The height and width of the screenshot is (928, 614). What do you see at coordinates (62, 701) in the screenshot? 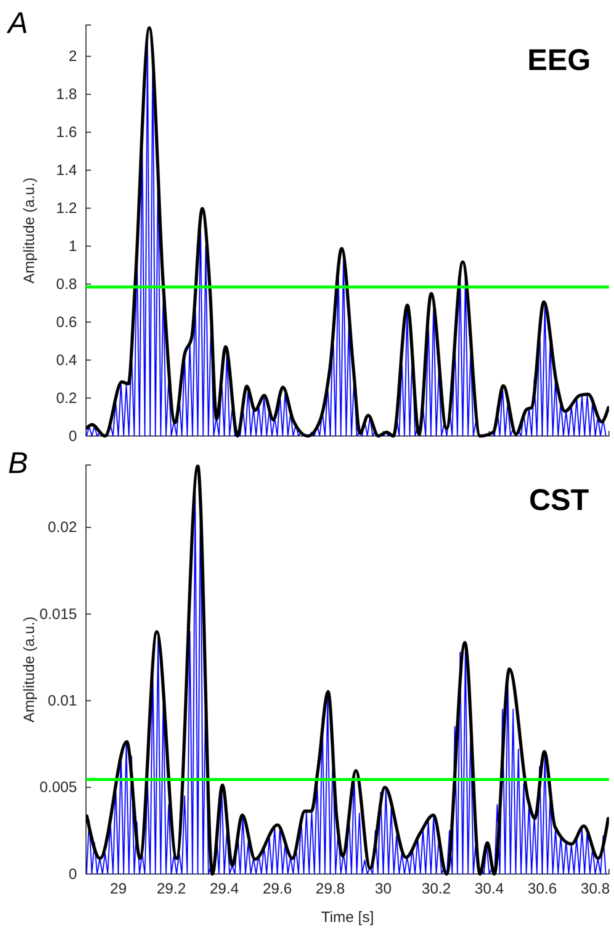
I see `y-tick-label: 0.01` at bounding box center [62, 701].